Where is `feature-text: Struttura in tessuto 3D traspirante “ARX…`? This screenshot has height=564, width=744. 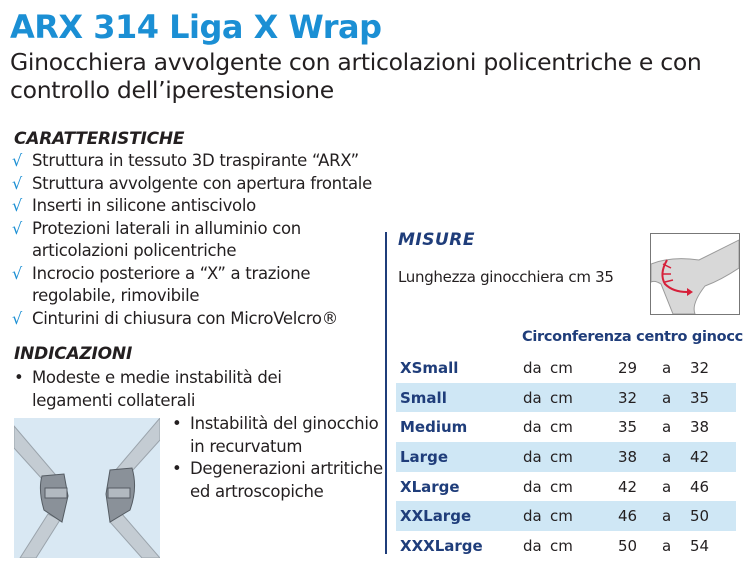 feature-text: Struttura in tessuto 3D traspirante “ARX… is located at coordinates (195, 160).